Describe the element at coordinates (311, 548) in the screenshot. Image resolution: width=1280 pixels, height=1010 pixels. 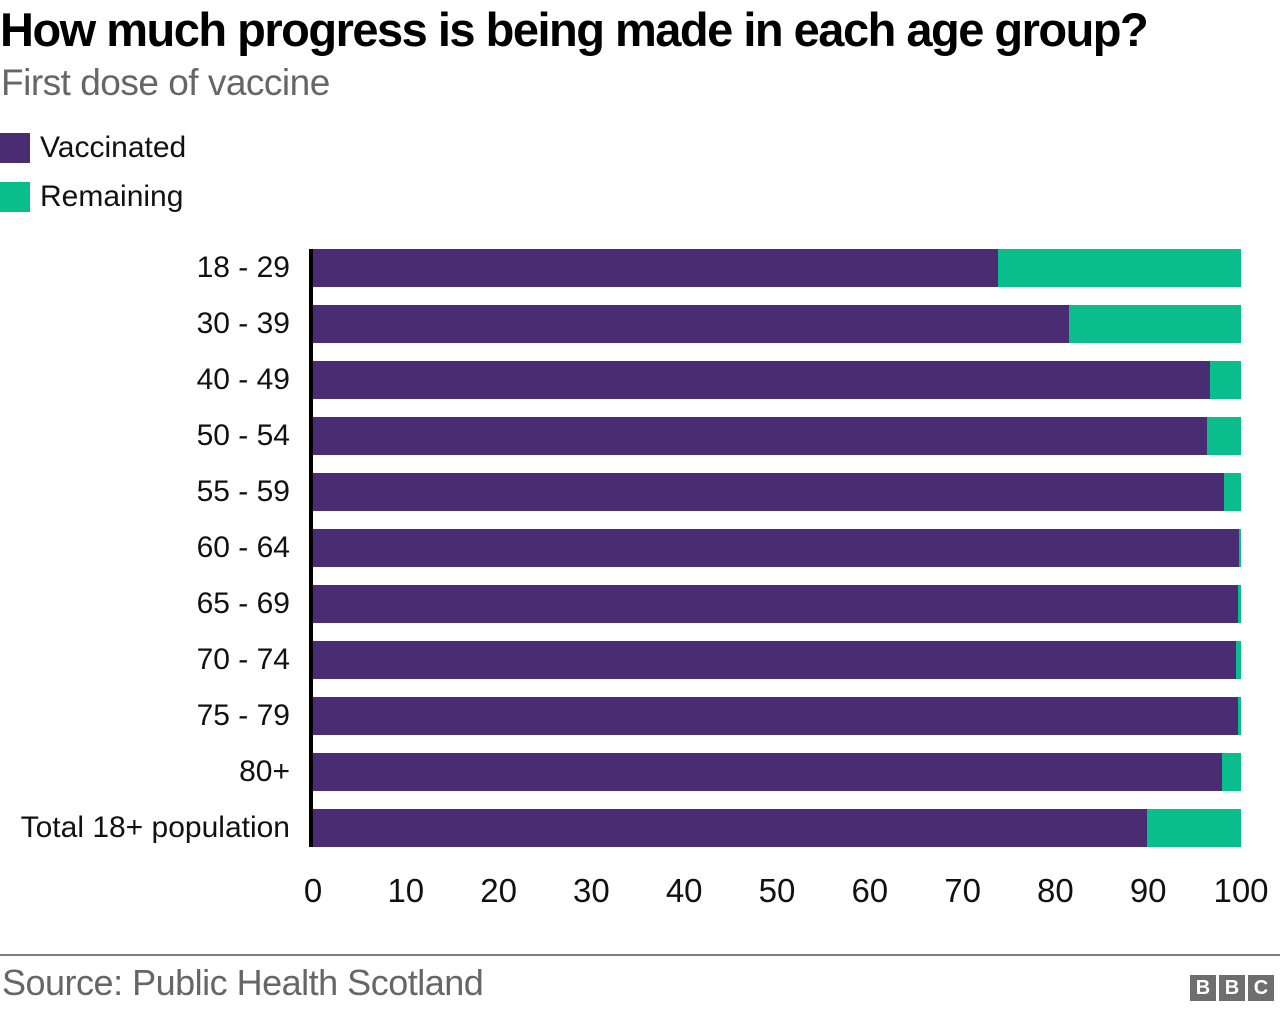
I see `y-axis-line` at that location.